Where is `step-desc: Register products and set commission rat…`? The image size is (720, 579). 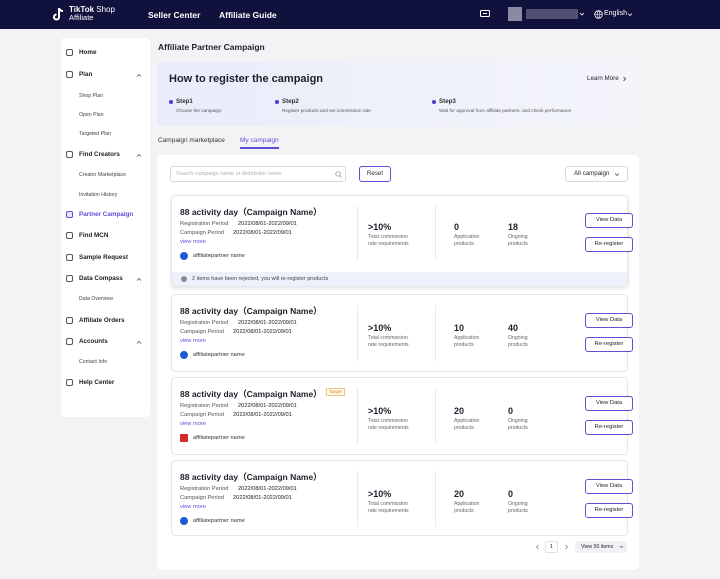 step-desc: Register products and set commission rat… is located at coordinates (326, 110).